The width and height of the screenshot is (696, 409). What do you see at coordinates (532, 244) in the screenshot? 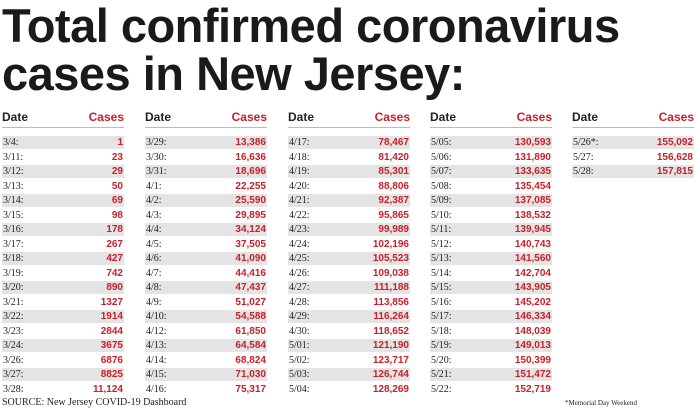
I see `cases: 140,743` at bounding box center [532, 244].